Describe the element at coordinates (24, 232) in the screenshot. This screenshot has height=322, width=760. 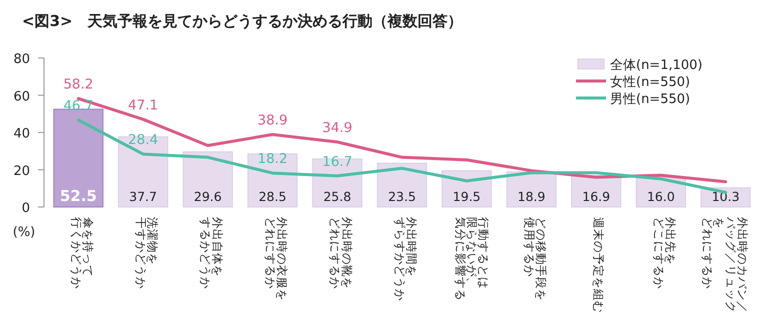
I see `y-axis-title: (%)` at that location.